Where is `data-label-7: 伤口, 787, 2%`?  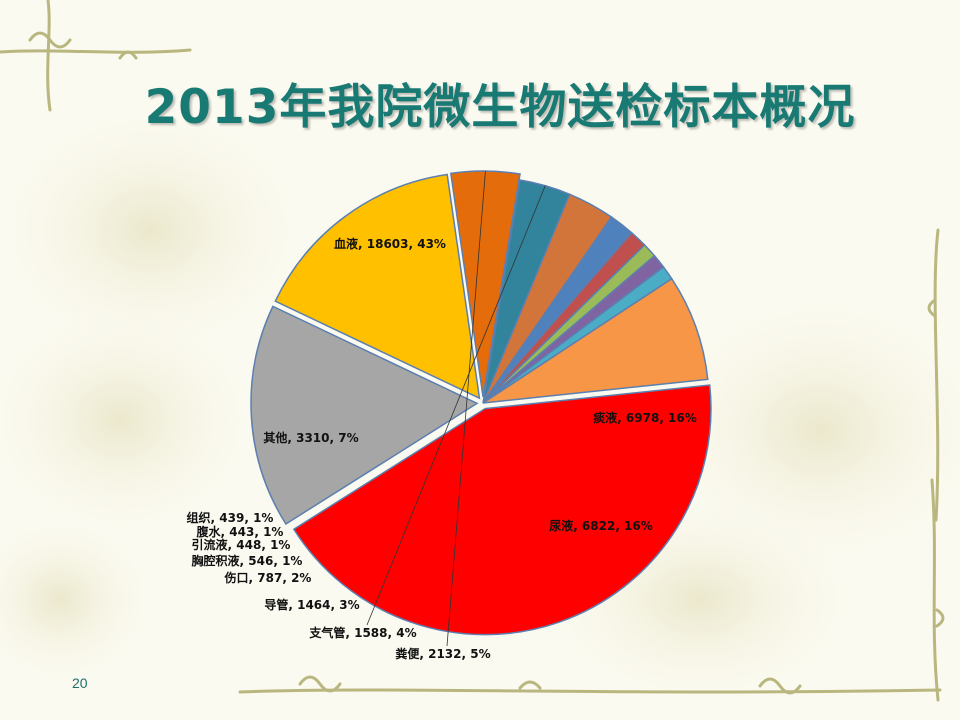 data-label-7: 伤口, 787, 2% is located at coordinates (268, 577).